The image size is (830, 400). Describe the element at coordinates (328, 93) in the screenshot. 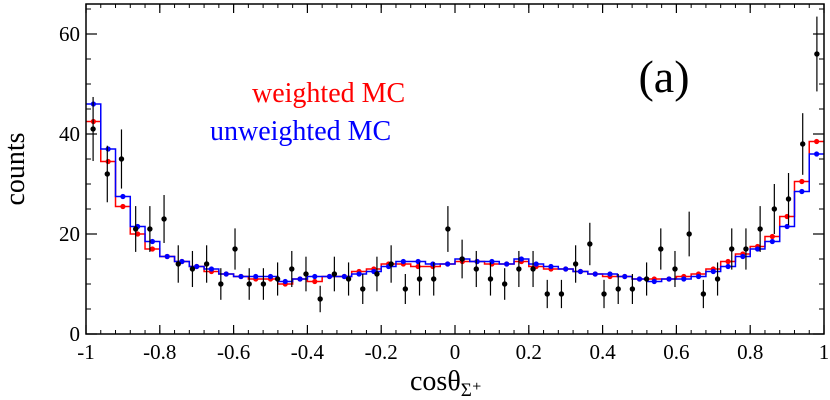

I see `legend-weighted-label: weighted MC` at that location.